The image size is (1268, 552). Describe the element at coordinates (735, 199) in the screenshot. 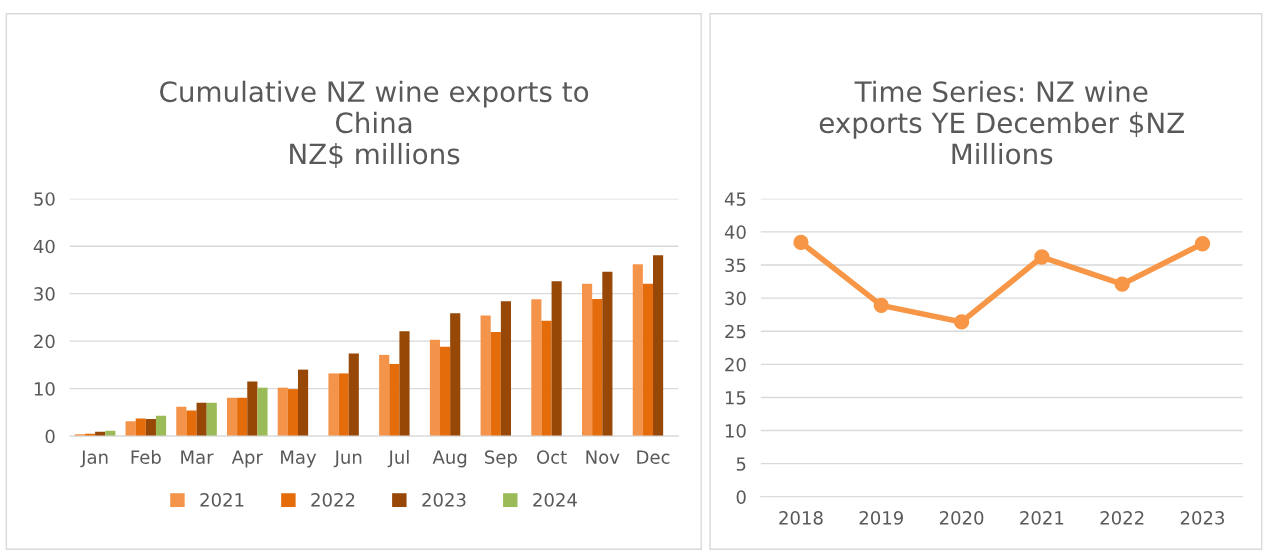

I see `y-tick-label: 45` at that location.